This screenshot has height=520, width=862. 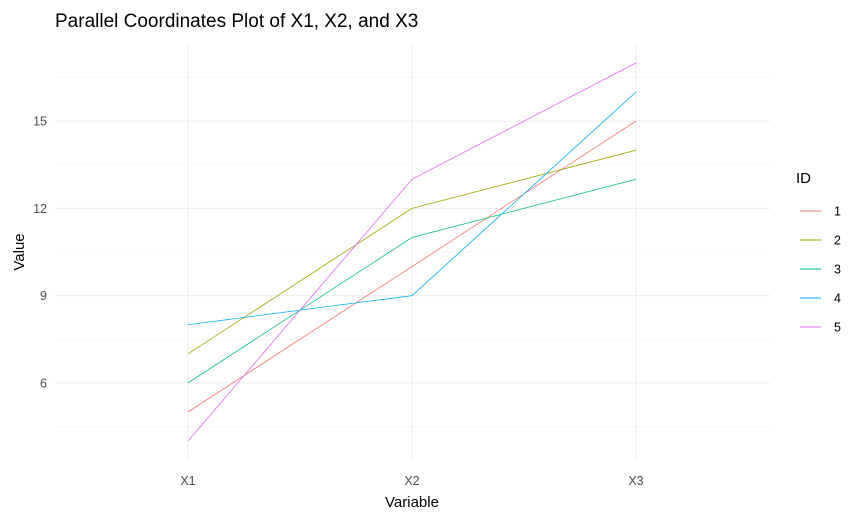 I want to click on x-tick-label: X1, so click(x=187, y=481).